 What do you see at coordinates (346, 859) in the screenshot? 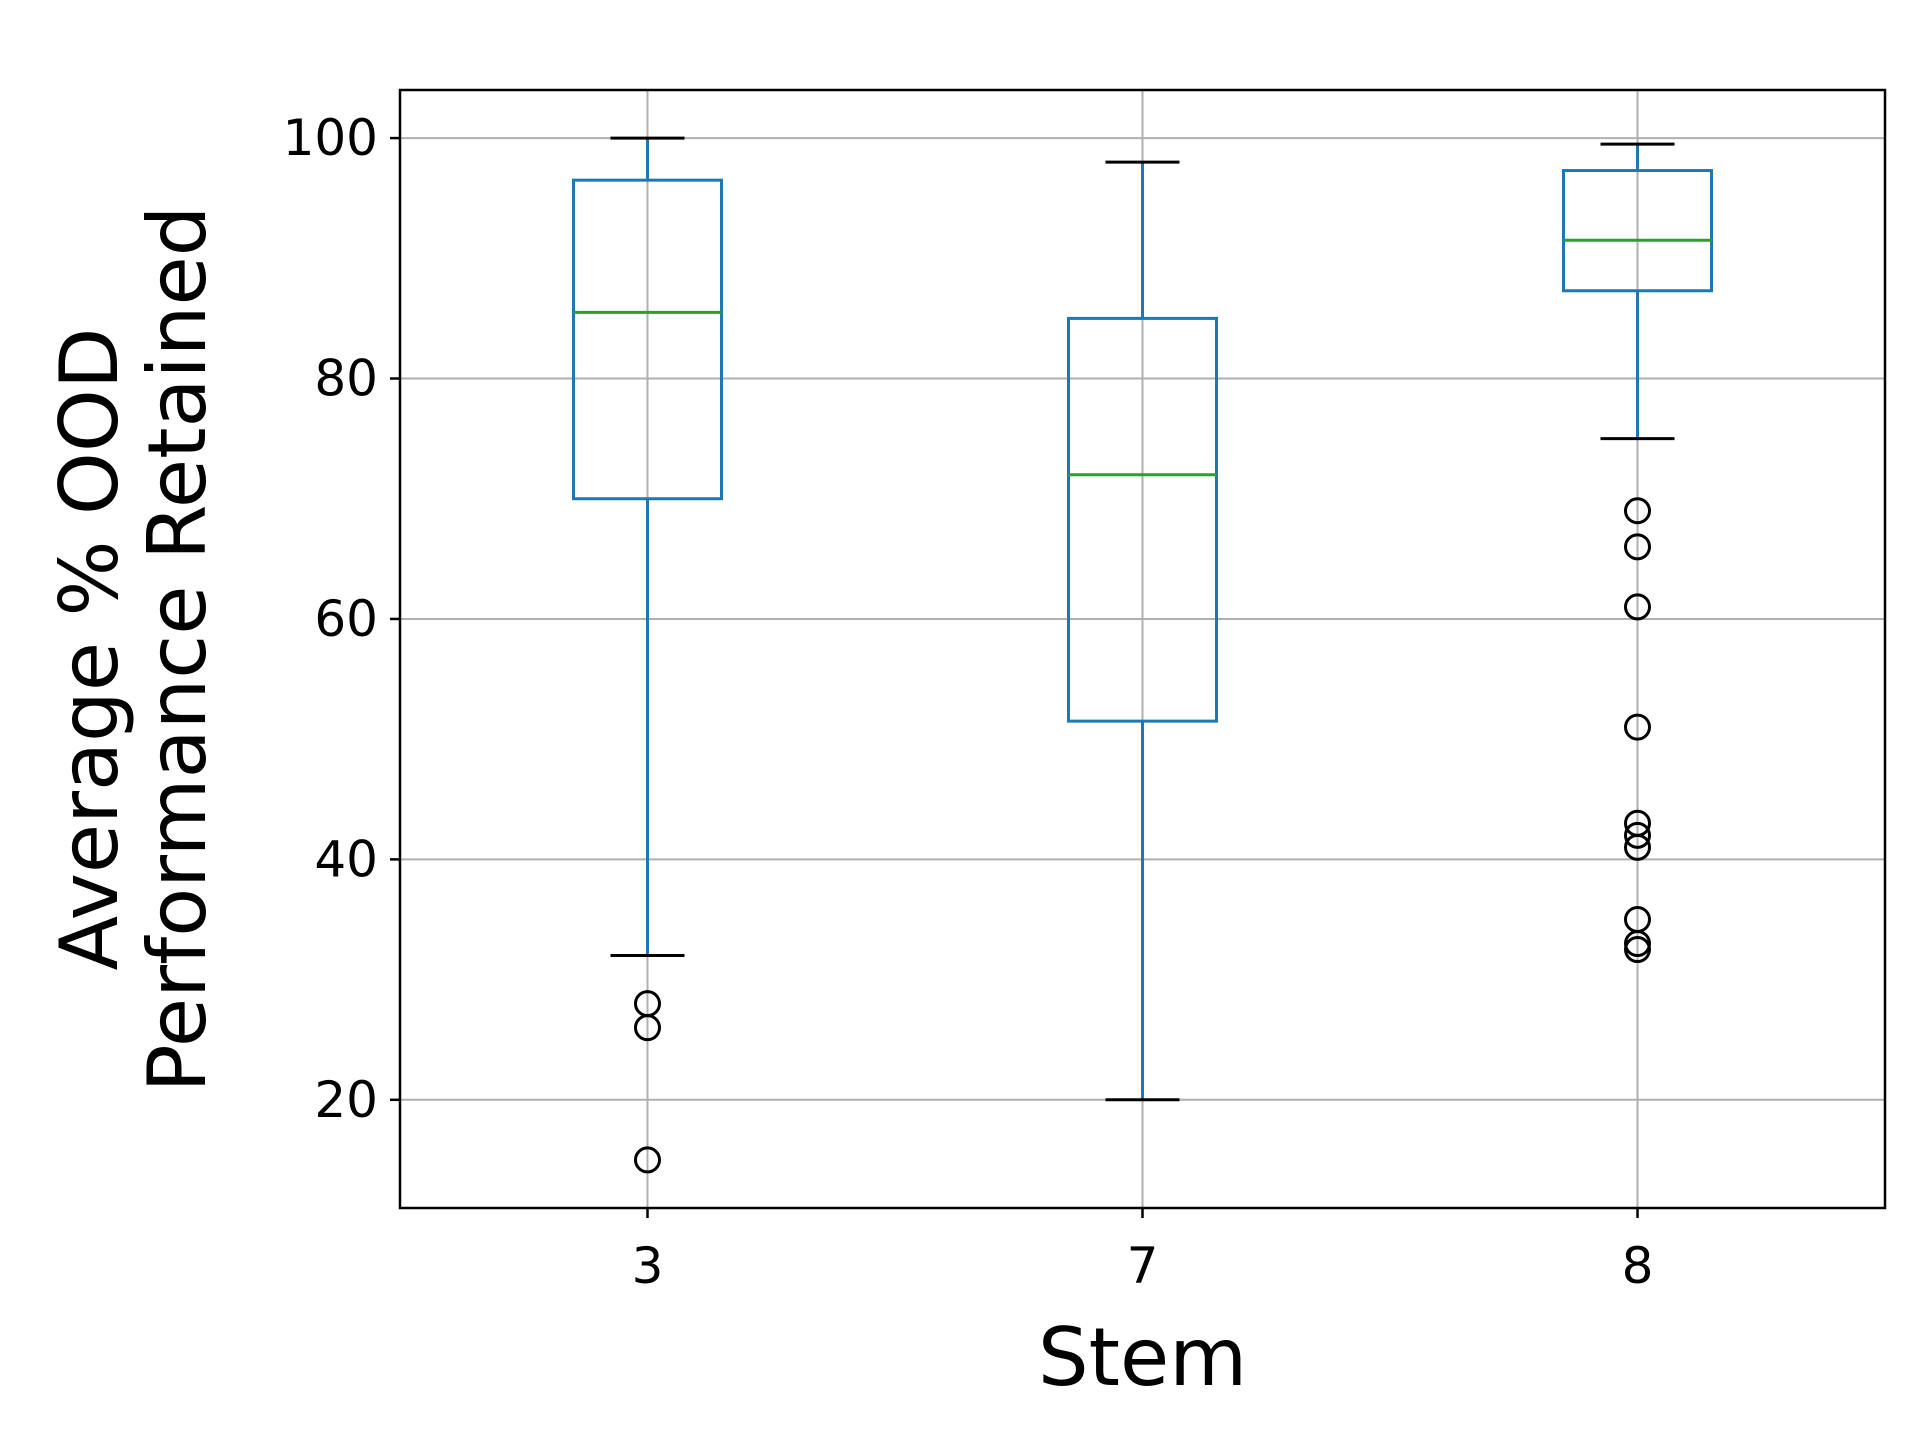
I see `y-tick-label: 40` at bounding box center [346, 859].